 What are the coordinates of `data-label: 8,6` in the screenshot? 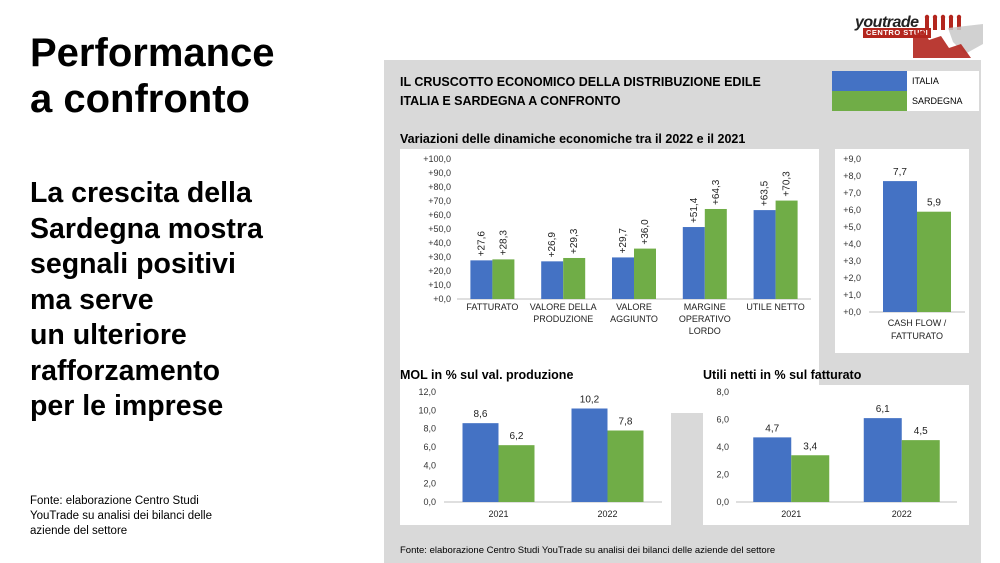 It's located at (481, 414).